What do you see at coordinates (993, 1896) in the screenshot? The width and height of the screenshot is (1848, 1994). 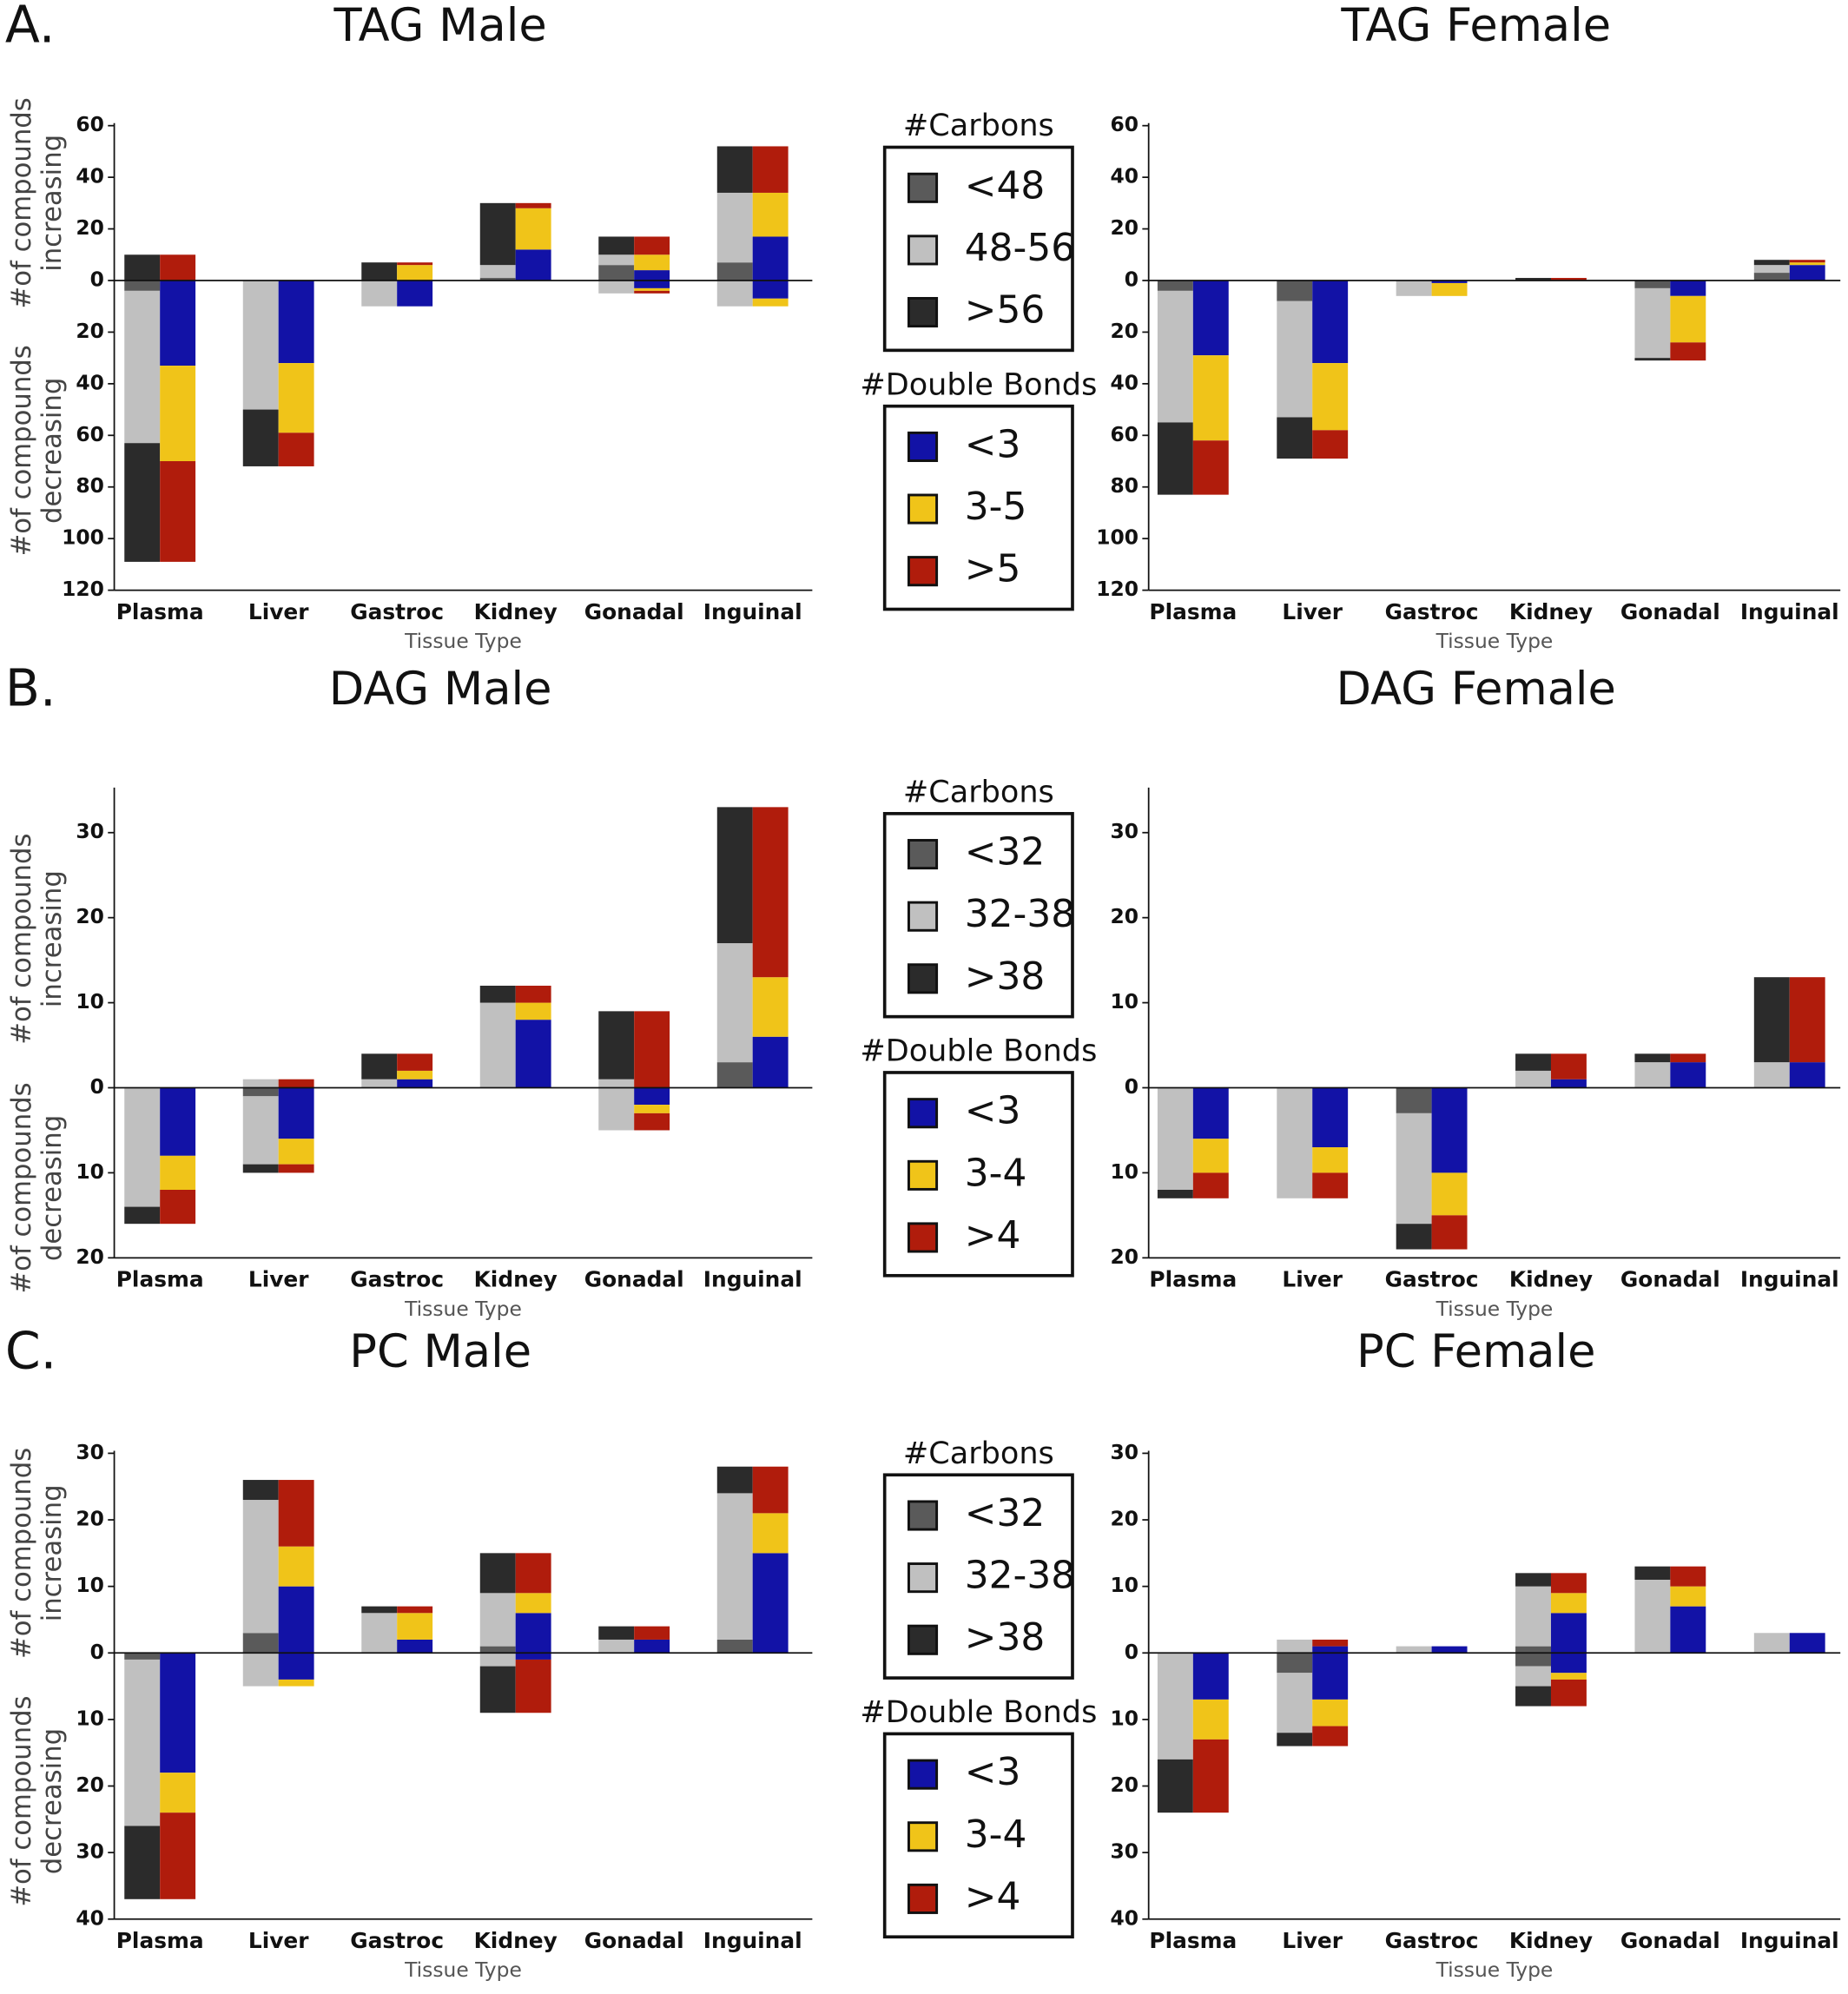 I see `legend-entry: >4` at bounding box center [993, 1896].